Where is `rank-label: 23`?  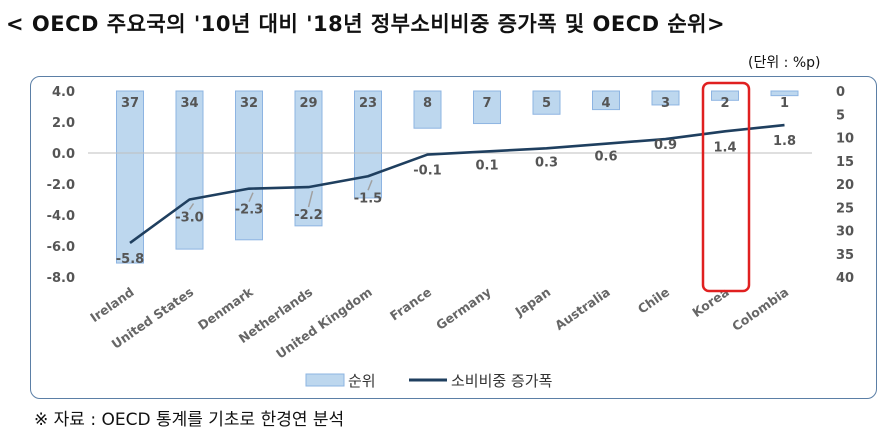
rank-label: 23 is located at coordinates (368, 103).